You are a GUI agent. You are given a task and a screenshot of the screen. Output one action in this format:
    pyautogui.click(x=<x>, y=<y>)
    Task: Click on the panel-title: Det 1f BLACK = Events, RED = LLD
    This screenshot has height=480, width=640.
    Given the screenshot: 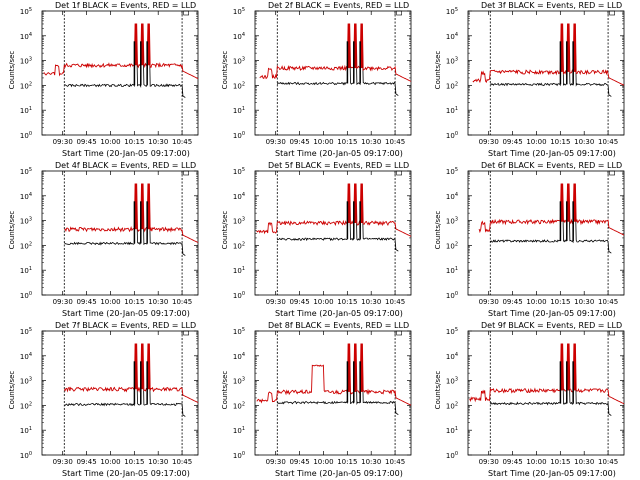 What is the action you would take?
    pyautogui.click(x=126, y=5)
    